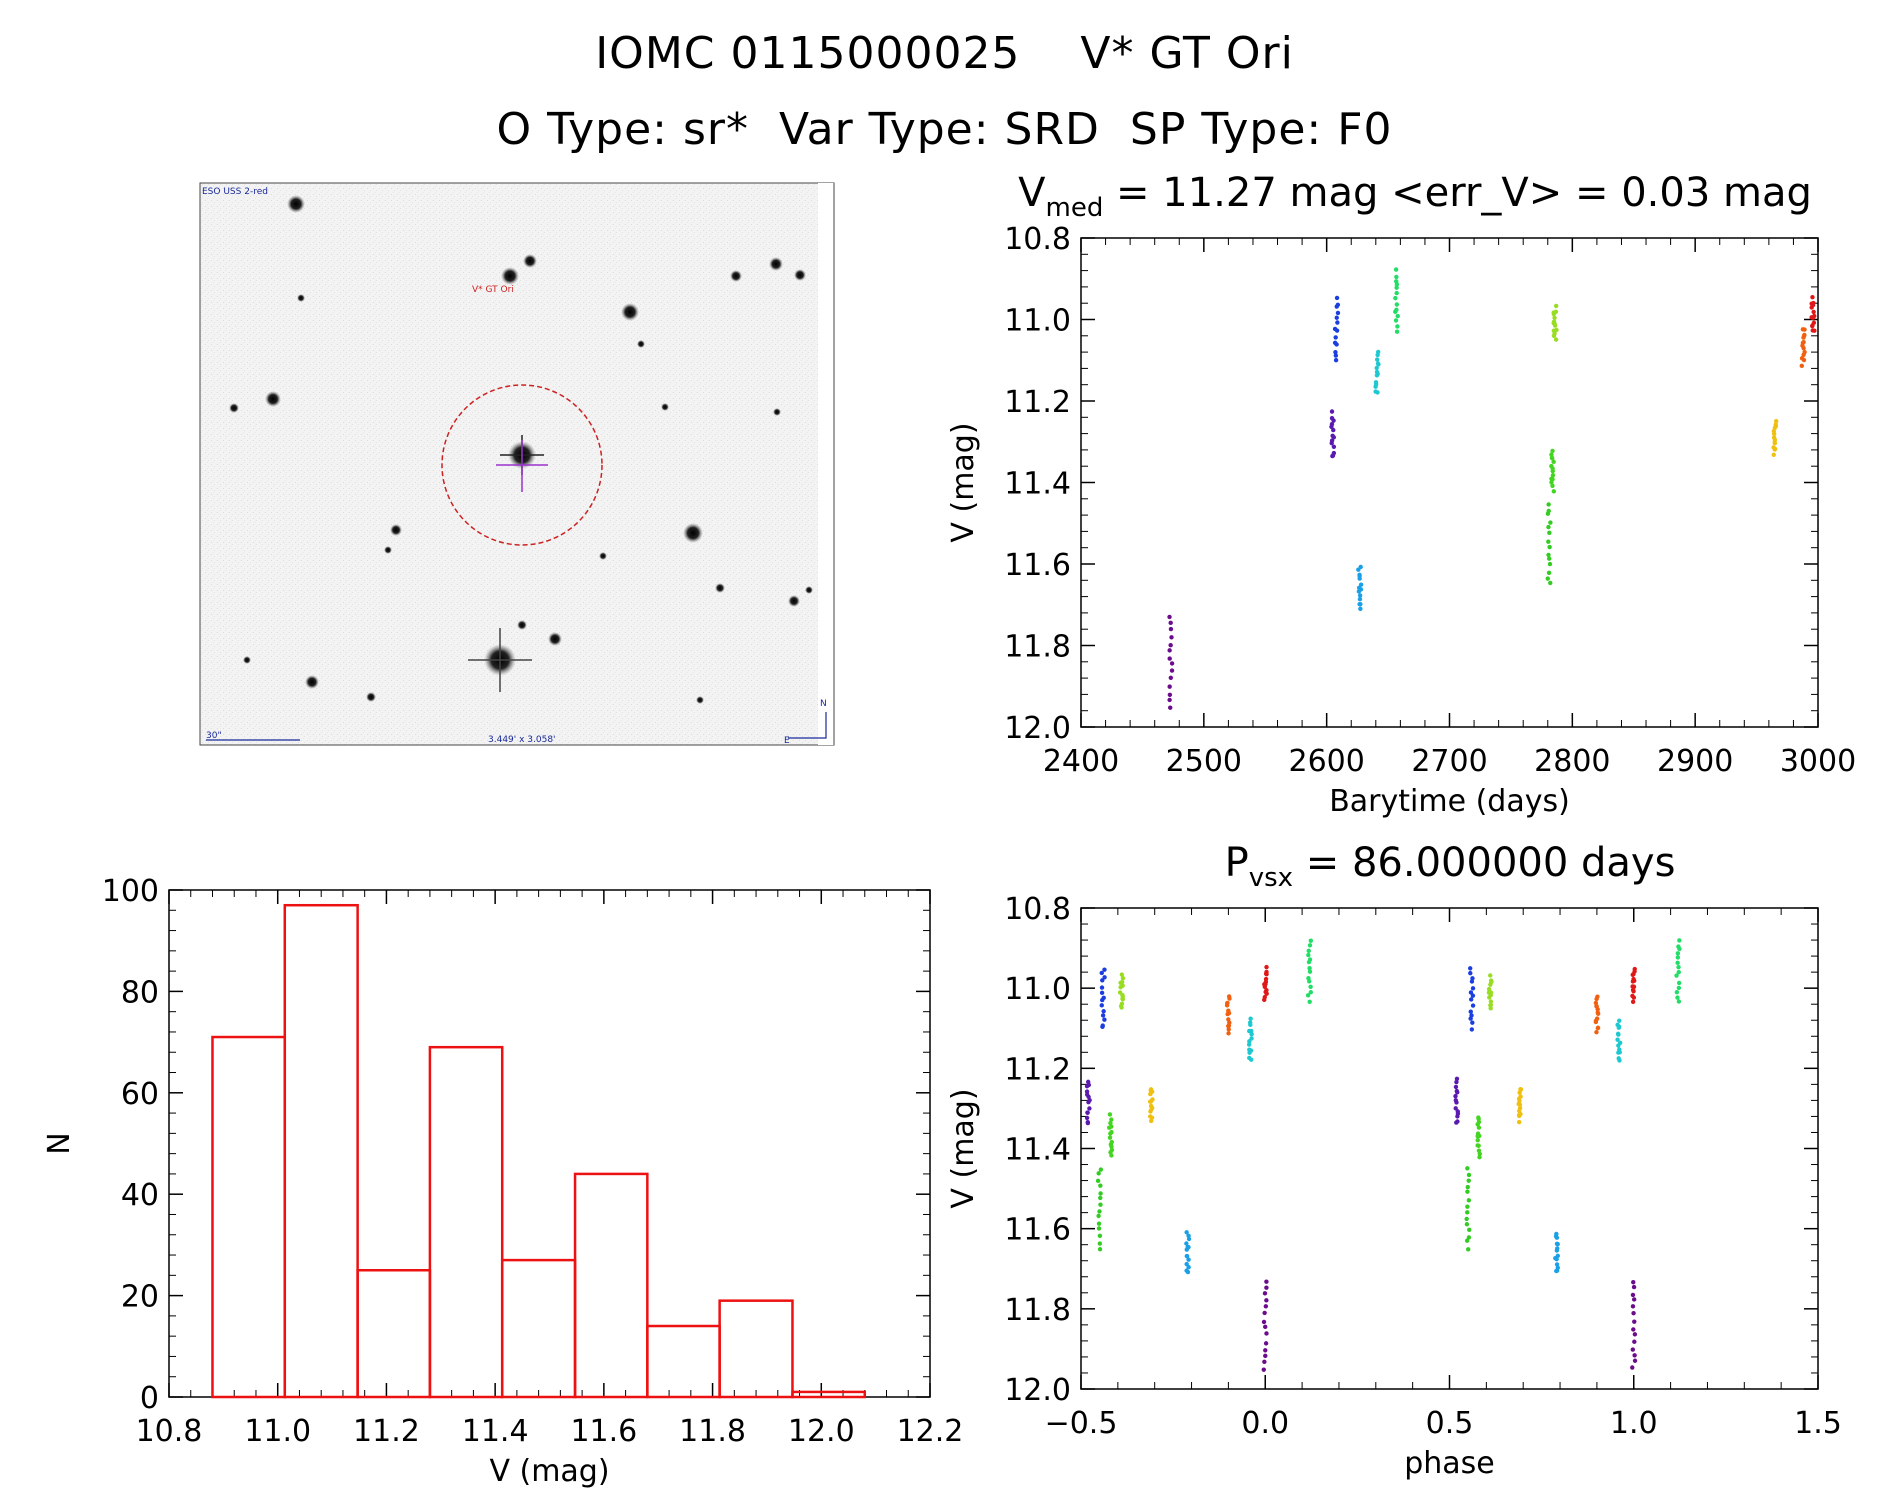 Image resolution: width=1889 pixels, height=1494 pixels. Describe the element at coordinates (1818, 761) in the screenshot. I see `light-curve-xtick-label: 3000` at that location.